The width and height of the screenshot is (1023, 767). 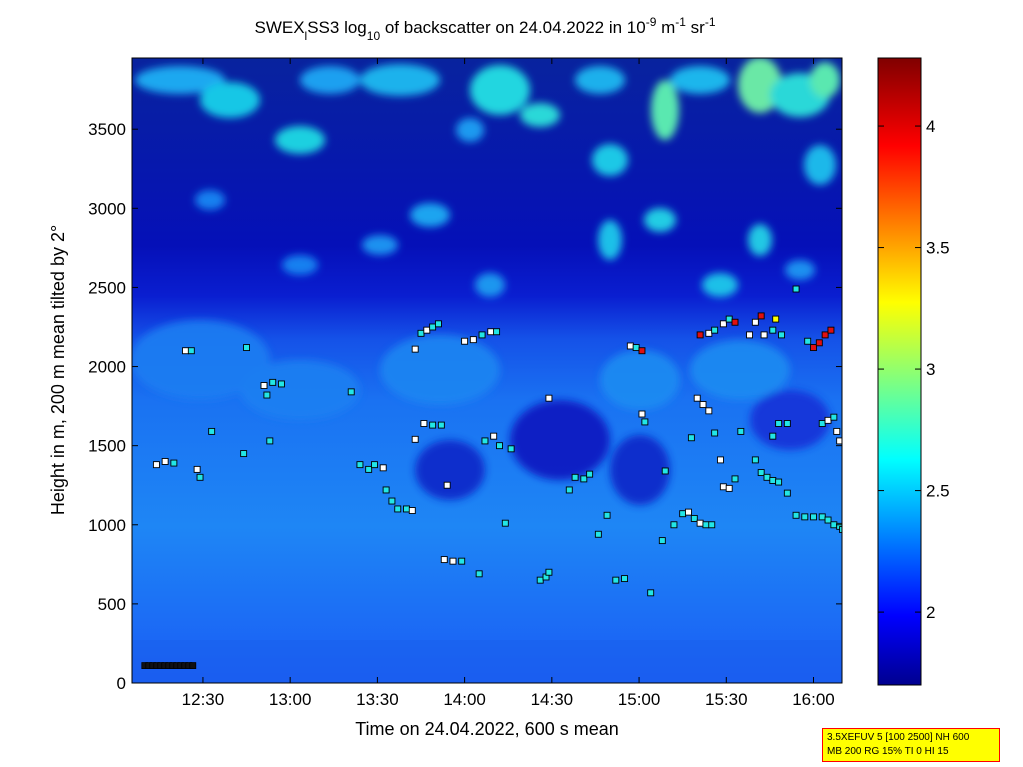 I want to click on y-tick-label: 3500, so click(x=107, y=129).